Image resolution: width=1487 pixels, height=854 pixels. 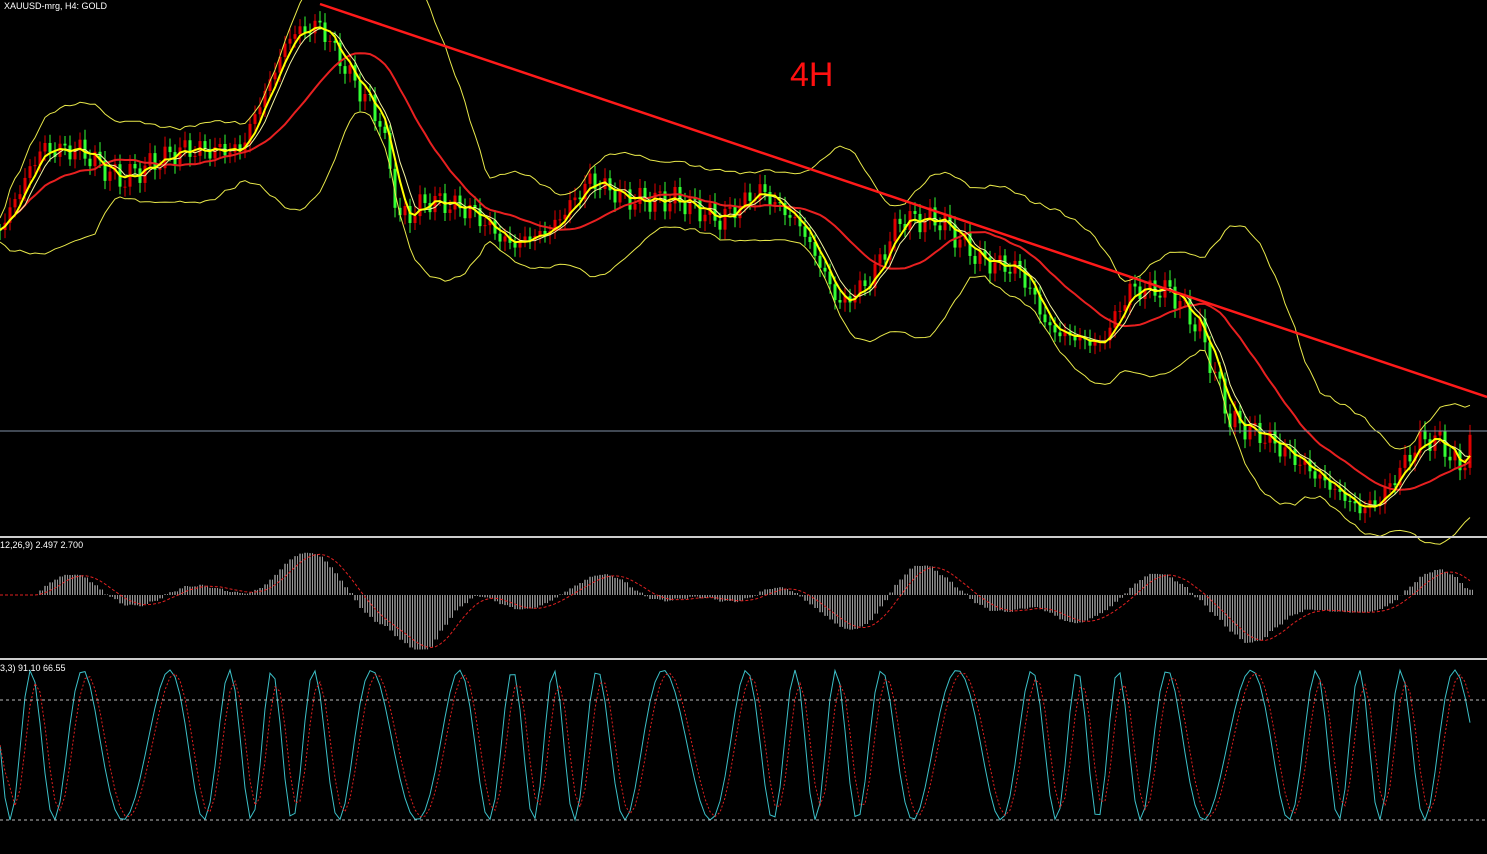 I want to click on macd-panel, so click(x=736, y=601).